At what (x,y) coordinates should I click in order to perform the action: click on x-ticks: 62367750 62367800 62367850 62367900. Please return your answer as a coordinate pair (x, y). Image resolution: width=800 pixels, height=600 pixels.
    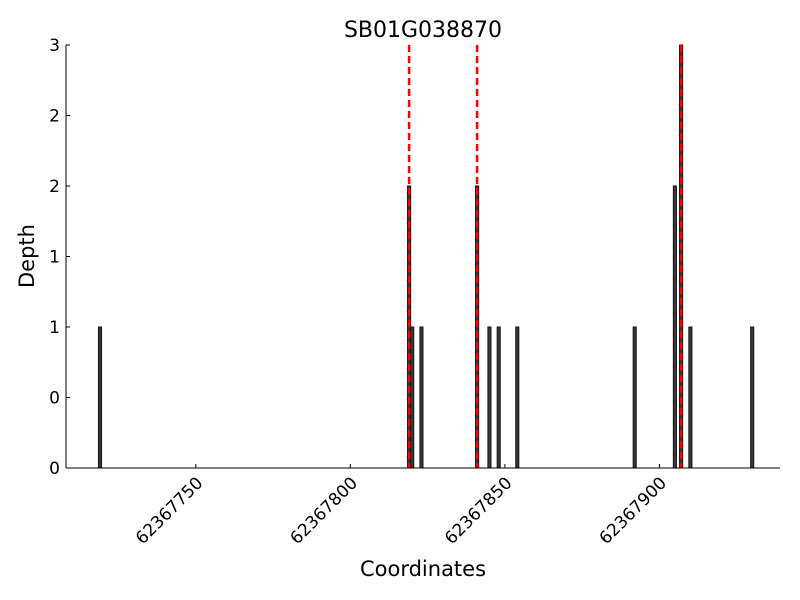
    Looking at the image, I should click on (401, 506).